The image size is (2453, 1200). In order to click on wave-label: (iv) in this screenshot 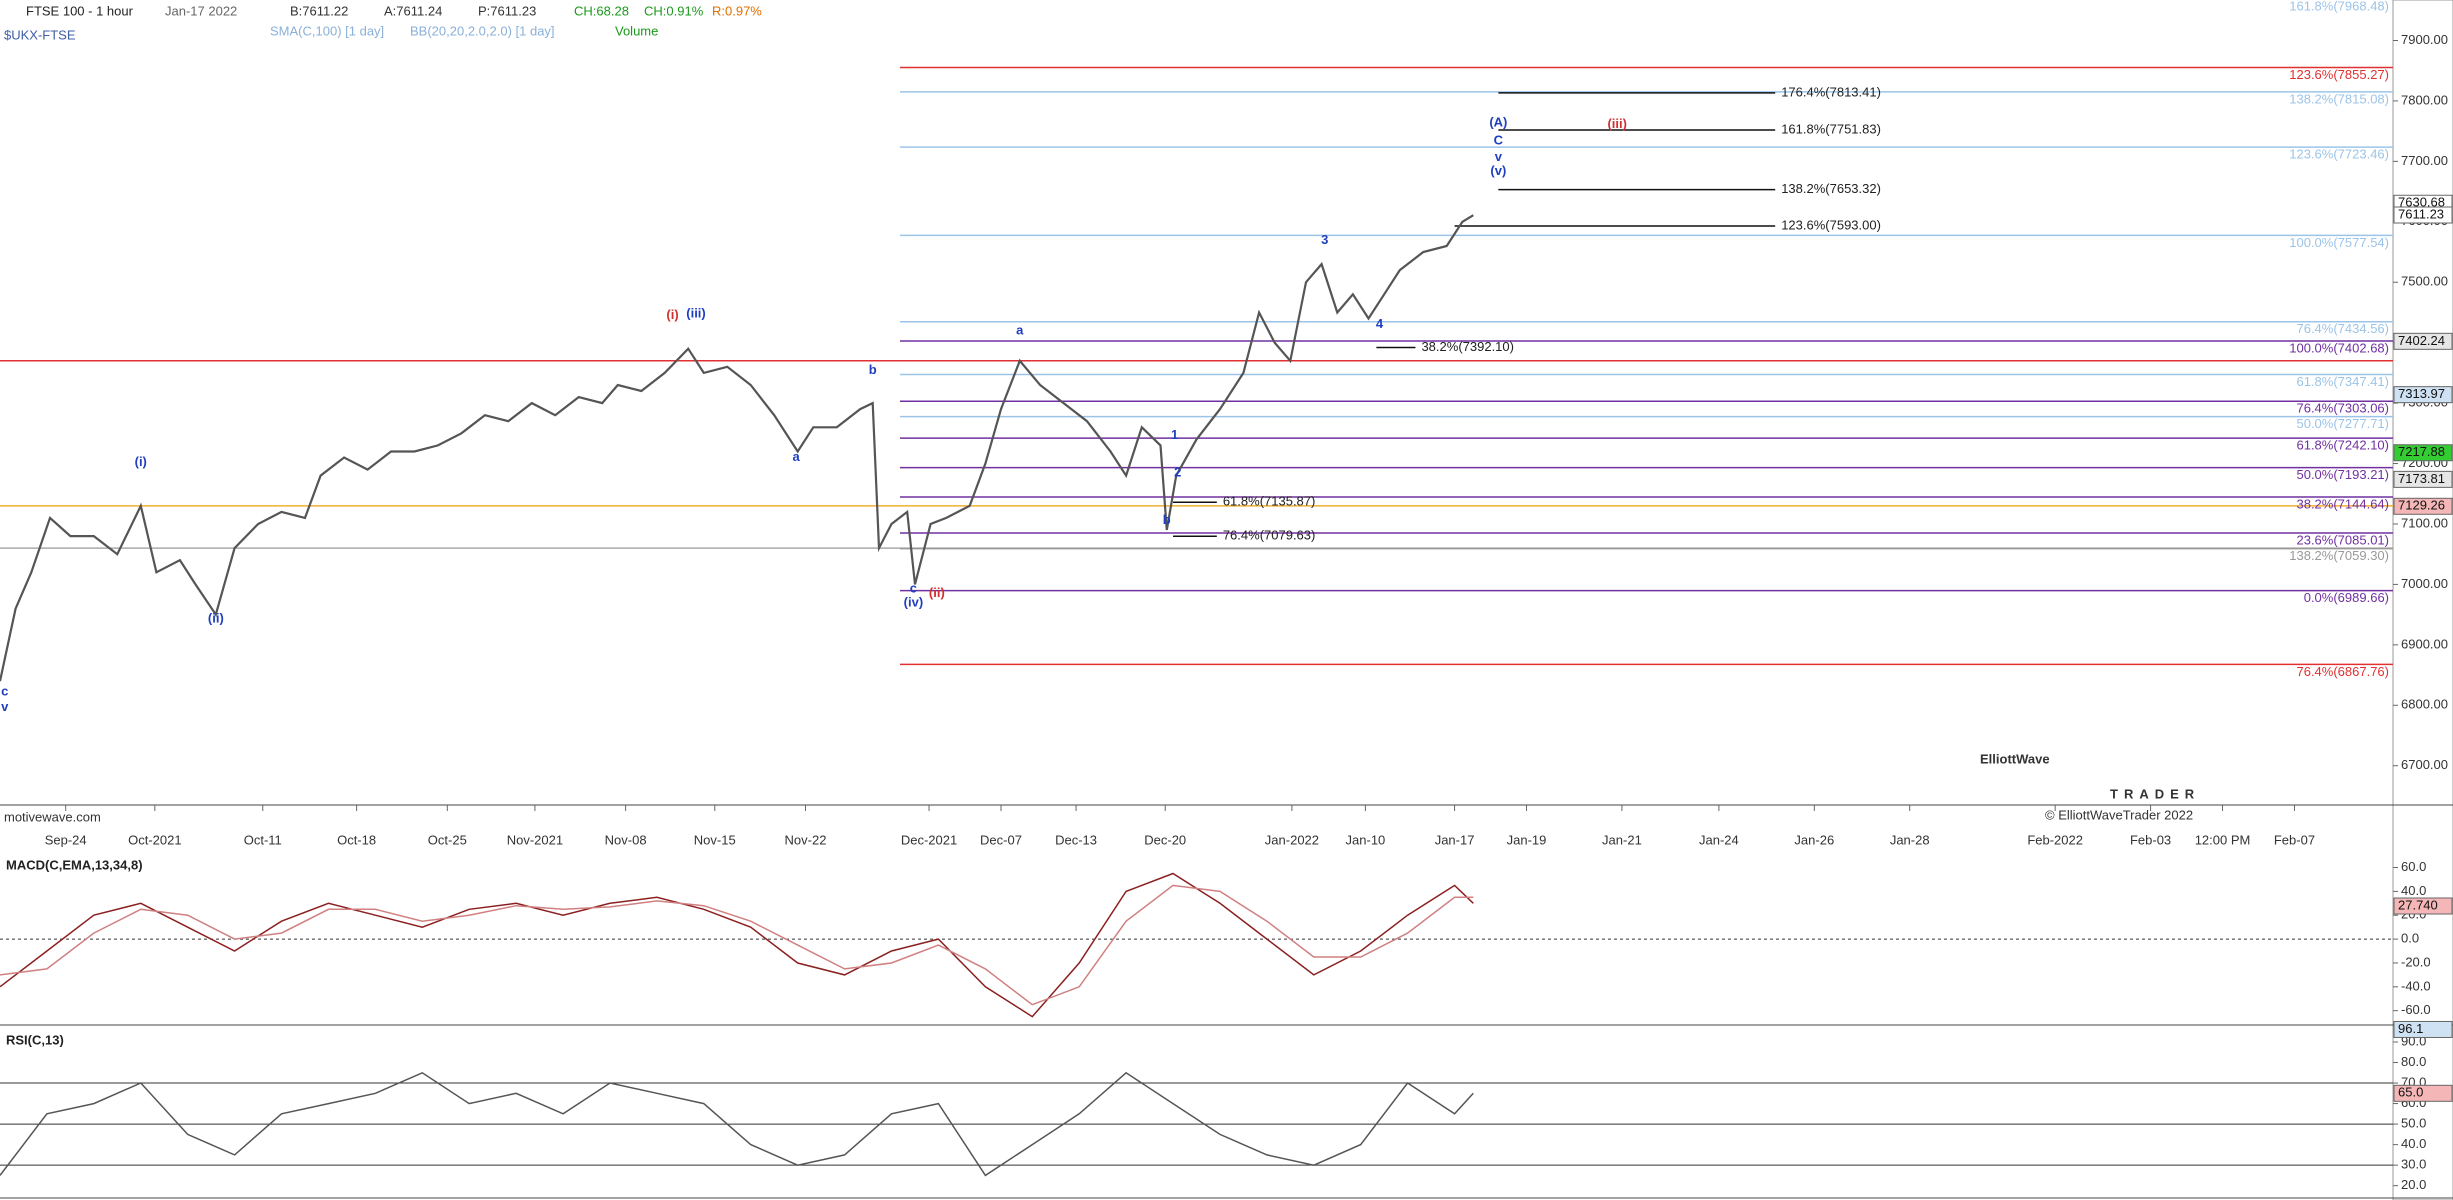, I will do `click(914, 602)`.